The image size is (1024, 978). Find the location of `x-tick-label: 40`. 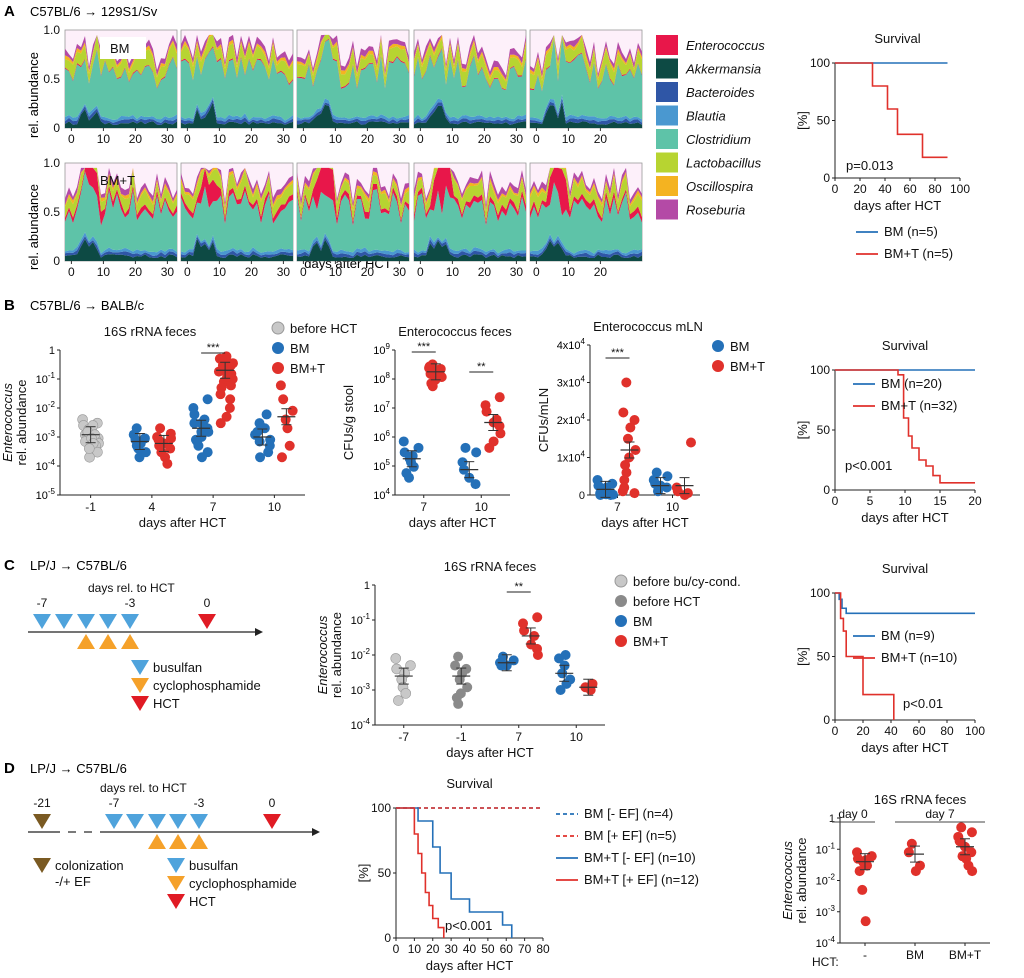

x-tick-label: 40 is located at coordinates (470, 949).